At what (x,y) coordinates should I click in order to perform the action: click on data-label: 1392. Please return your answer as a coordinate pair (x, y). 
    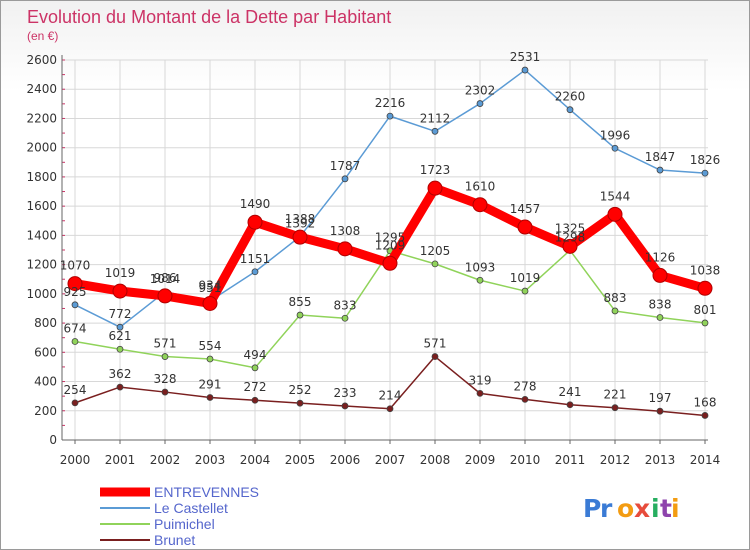
    Looking at the image, I should click on (300, 224).